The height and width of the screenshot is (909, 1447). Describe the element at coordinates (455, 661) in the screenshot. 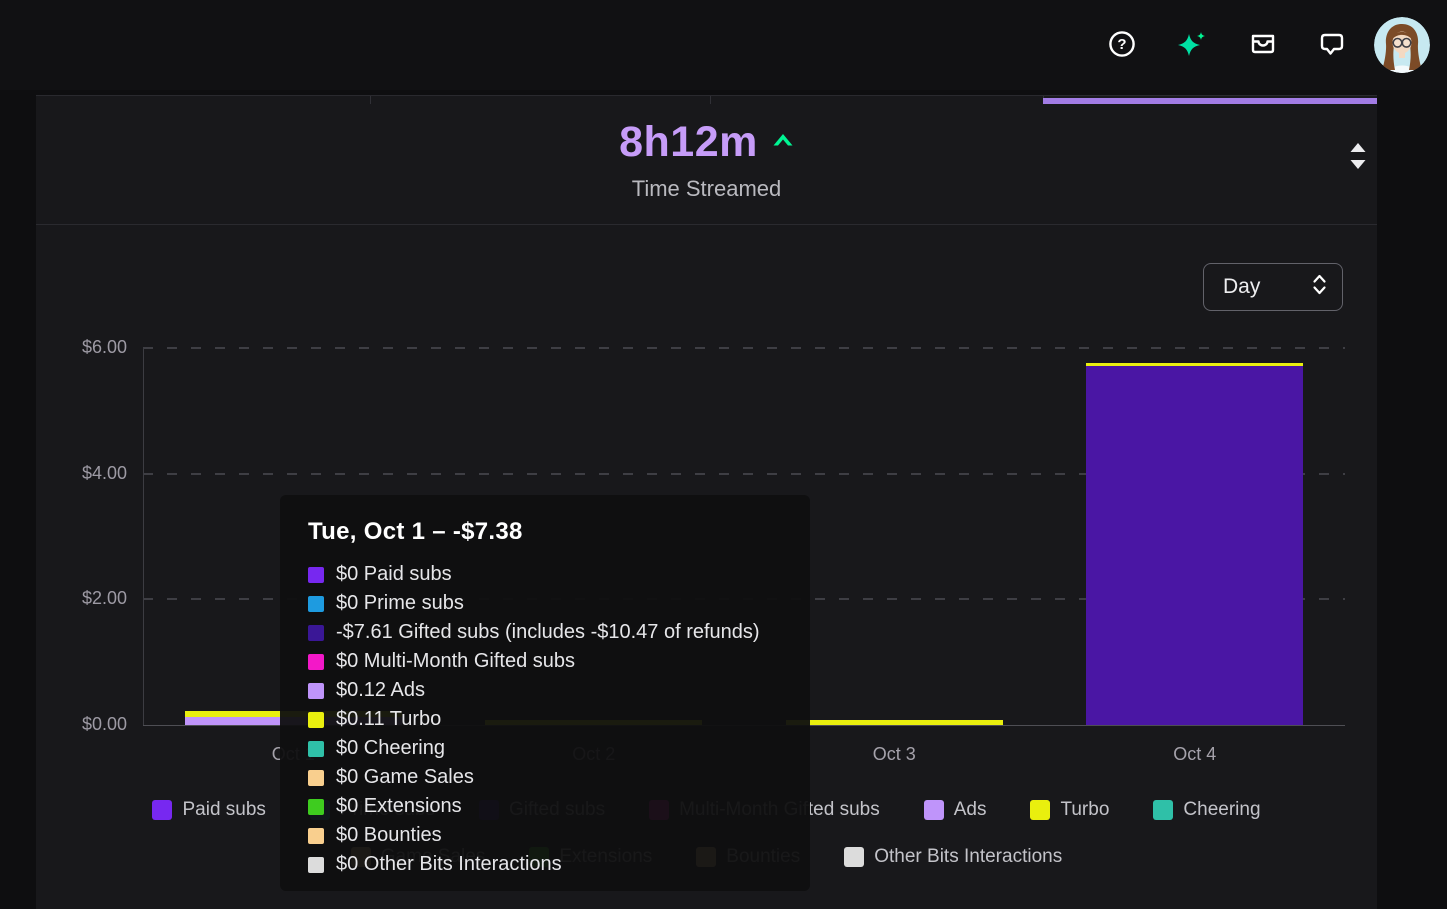

I see `tooltip-item-text: $0 Multi-Month Gifted subs` at that location.